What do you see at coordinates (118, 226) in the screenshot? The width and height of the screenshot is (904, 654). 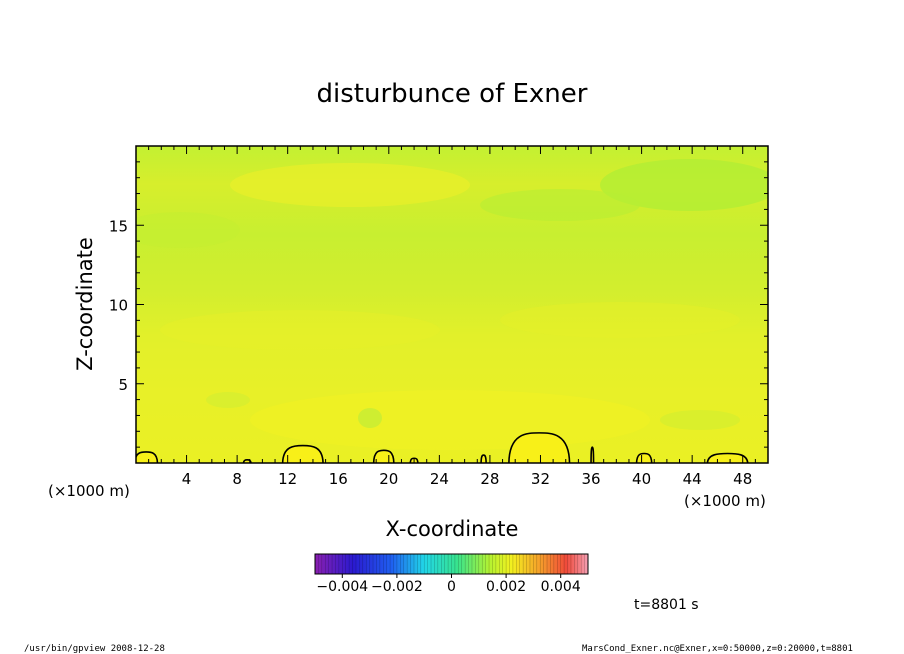 I see `y-tick-label: 15` at bounding box center [118, 226].